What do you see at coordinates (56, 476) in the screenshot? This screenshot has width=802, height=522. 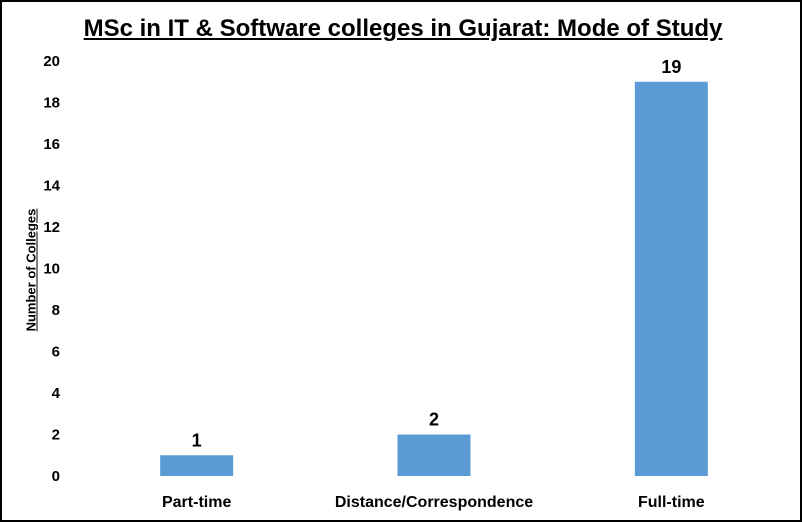 I see `y-tick-label: 0` at bounding box center [56, 476].